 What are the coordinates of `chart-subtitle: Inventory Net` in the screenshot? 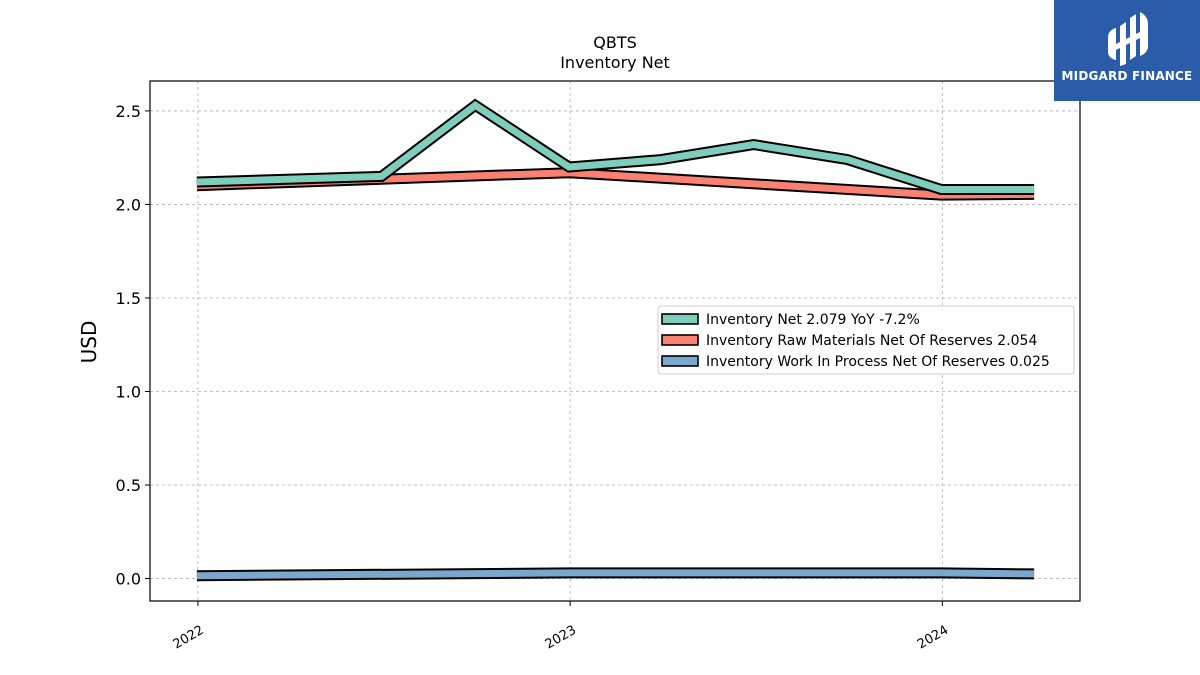 It's located at (615, 62).